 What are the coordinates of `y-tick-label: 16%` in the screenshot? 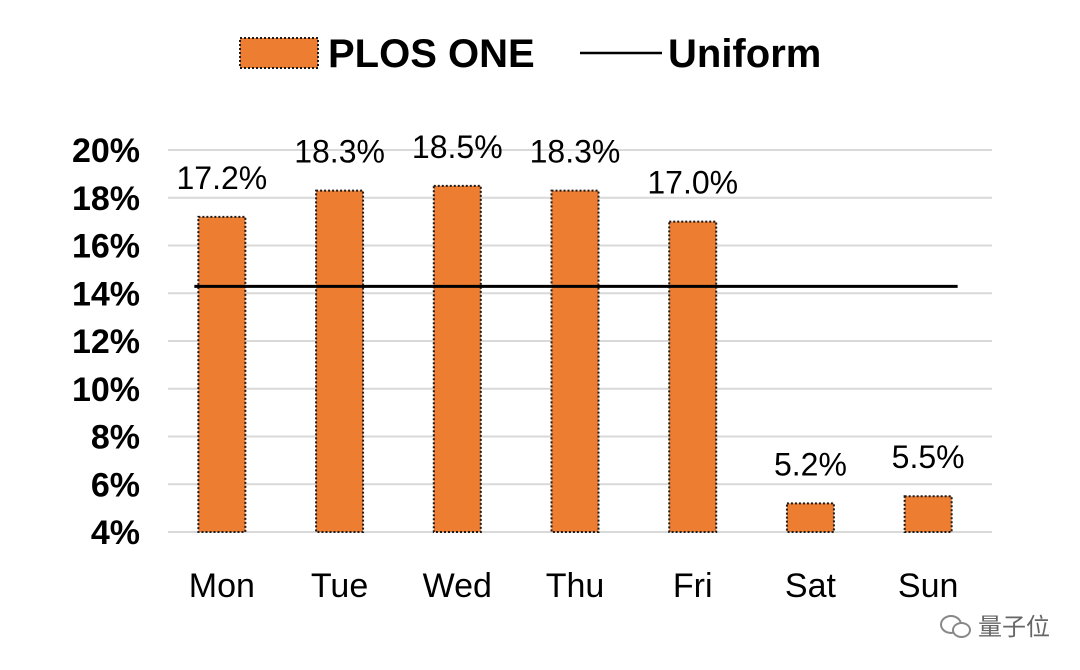 It's located at (106, 247).